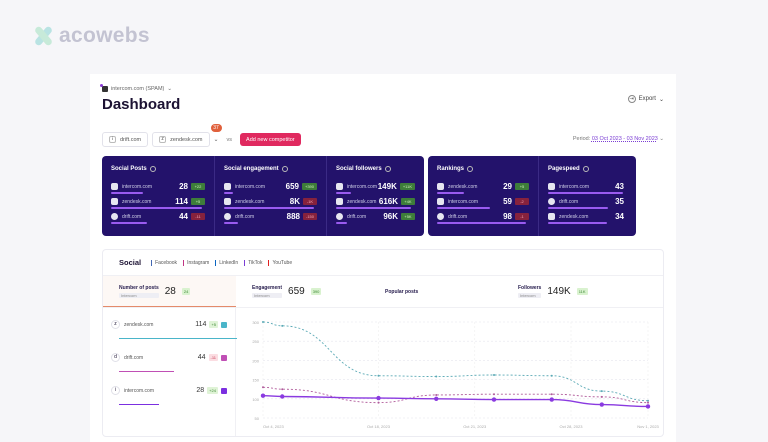 Image resolution: width=768 pixels, height=442 pixels. Describe the element at coordinates (359, 169) in the screenshot. I see `card-title-text: Social followers` at that location.